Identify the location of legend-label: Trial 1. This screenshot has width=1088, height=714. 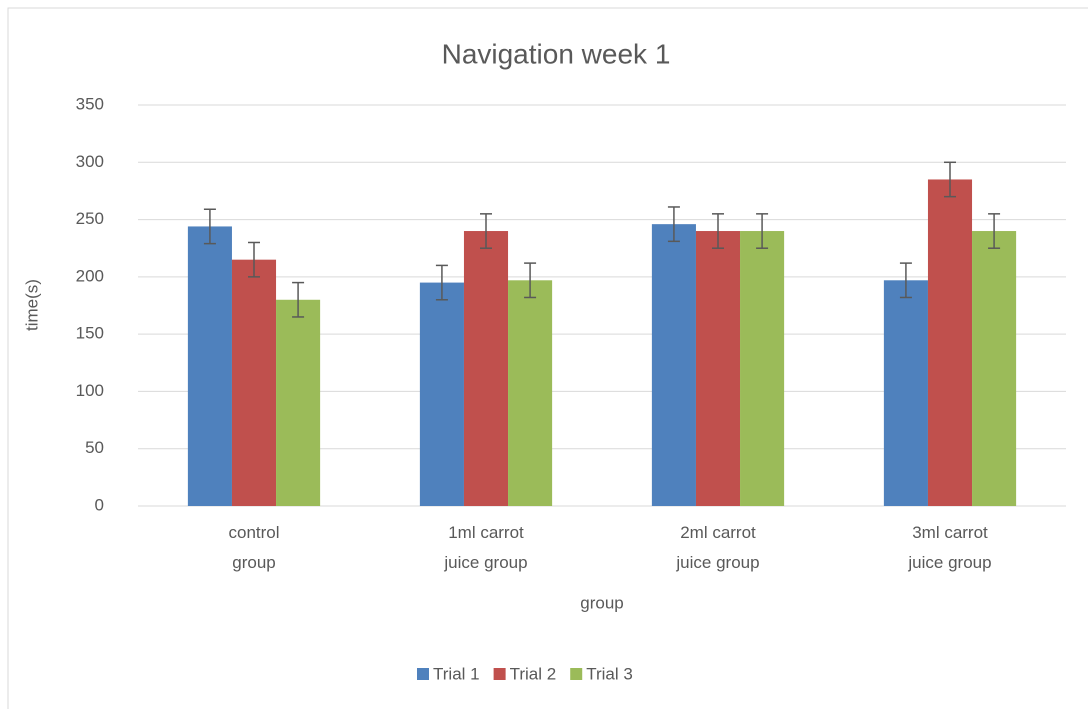
(456, 673).